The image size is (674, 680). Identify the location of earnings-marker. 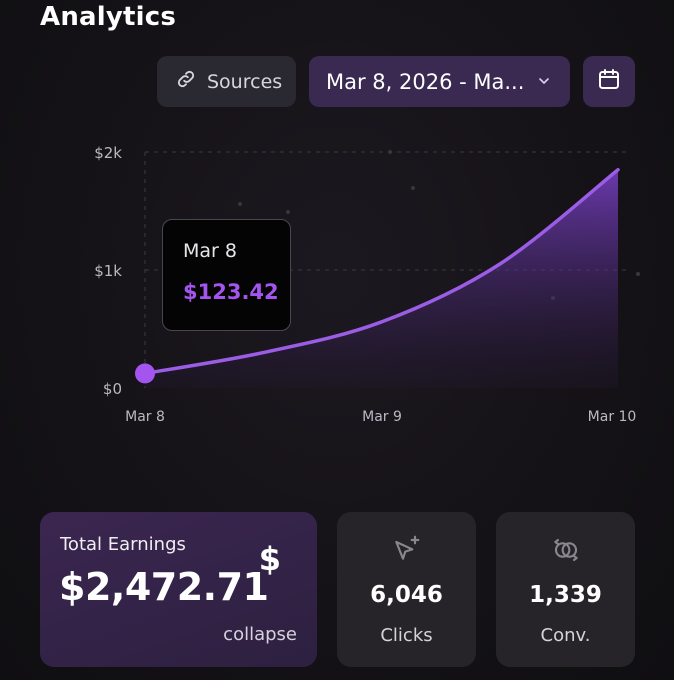
(145, 373).